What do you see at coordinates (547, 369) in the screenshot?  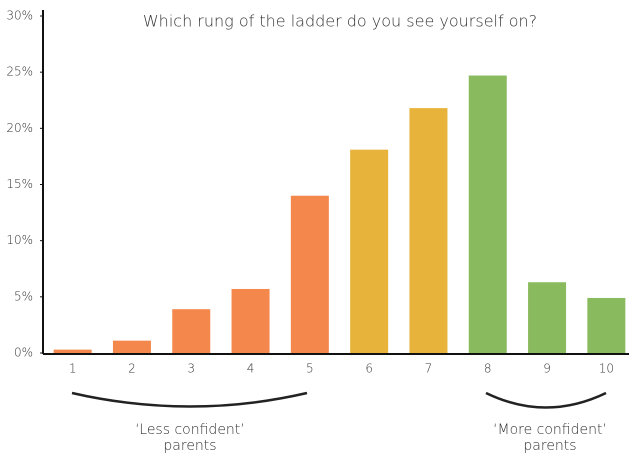 I see `x-tick-label: 9` at bounding box center [547, 369].